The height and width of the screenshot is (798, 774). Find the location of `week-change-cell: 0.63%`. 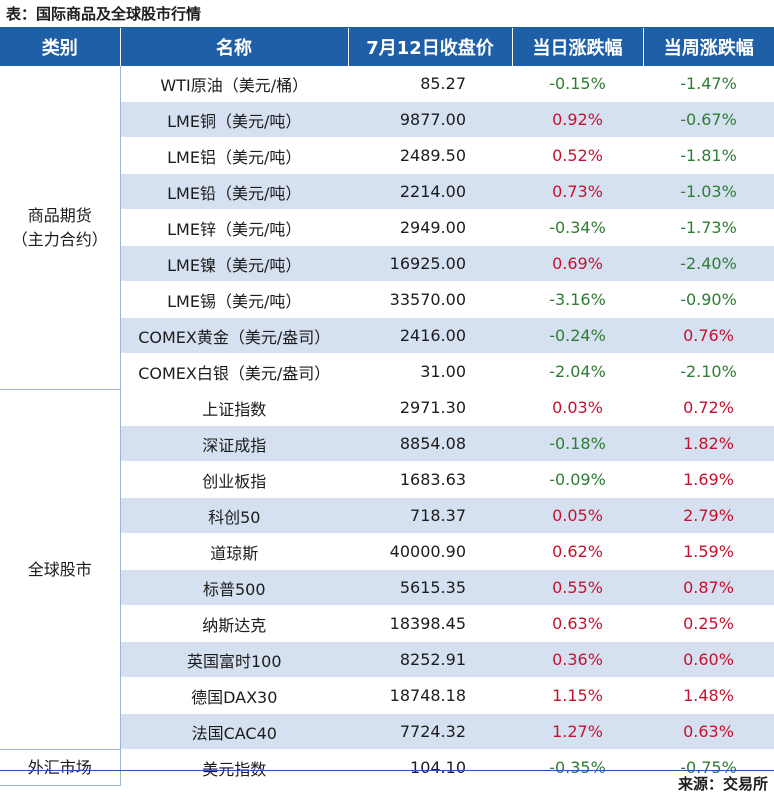

week-change-cell: 0.63% is located at coordinates (708, 731).